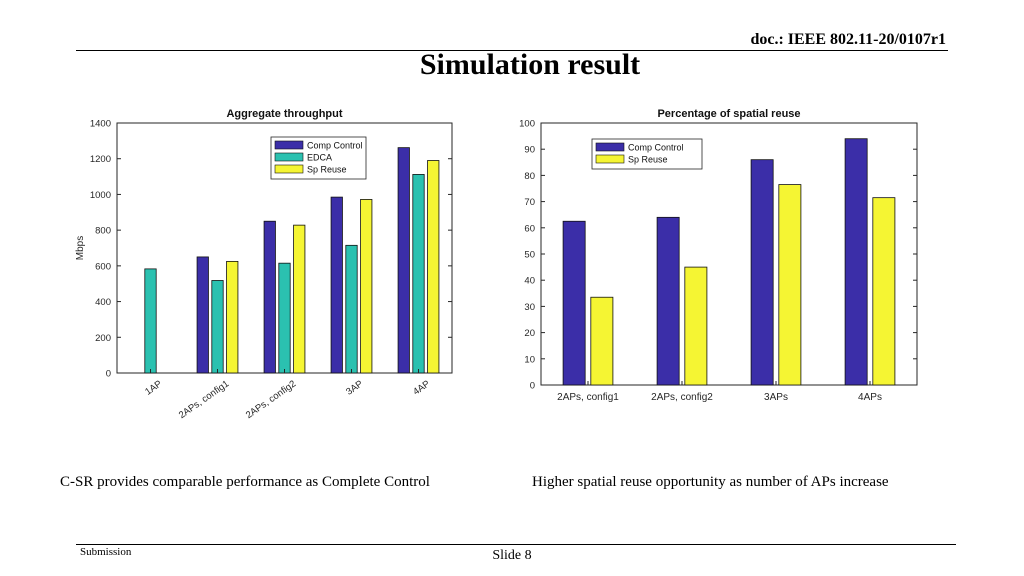 This screenshot has width=1024, height=576. What do you see at coordinates (106, 552) in the screenshot?
I see `submission-label: Submission` at bounding box center [106, 552].